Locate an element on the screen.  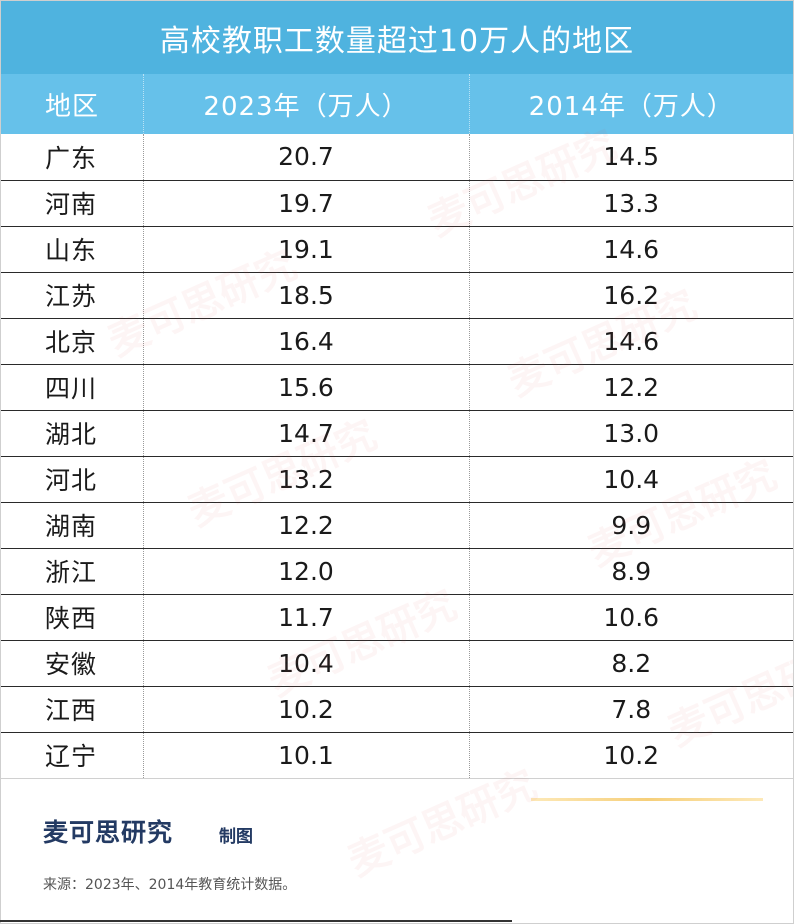
region-cell: 安徽 is located at coordinates (72, 663).